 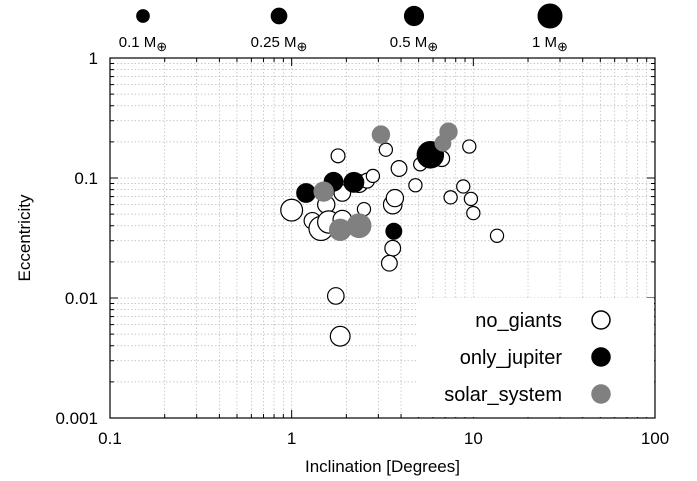 What do you see at coordinates (81, 298) in the screenshot?
I see `y-tick-label: 0.01` at bounding box center [81, 298].